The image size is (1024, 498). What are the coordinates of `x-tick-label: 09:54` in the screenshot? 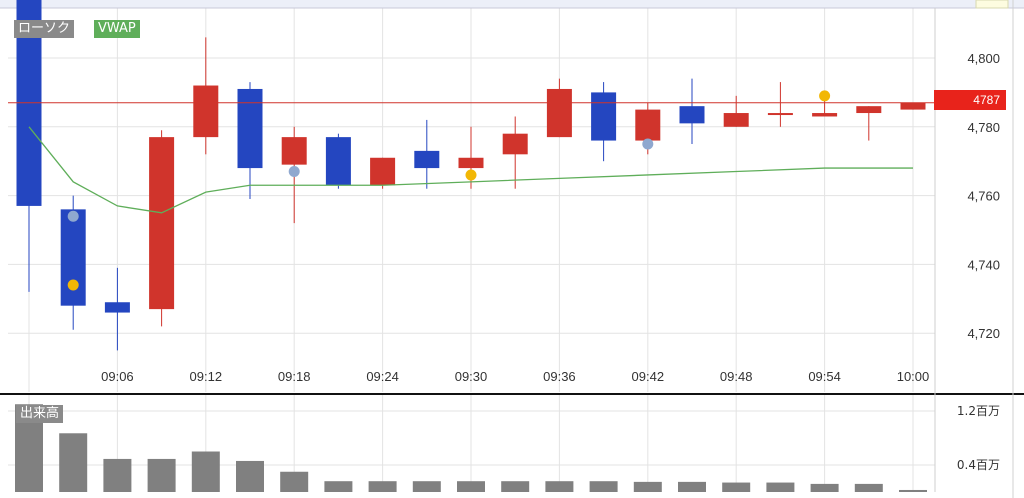 It's located at (824, 376).